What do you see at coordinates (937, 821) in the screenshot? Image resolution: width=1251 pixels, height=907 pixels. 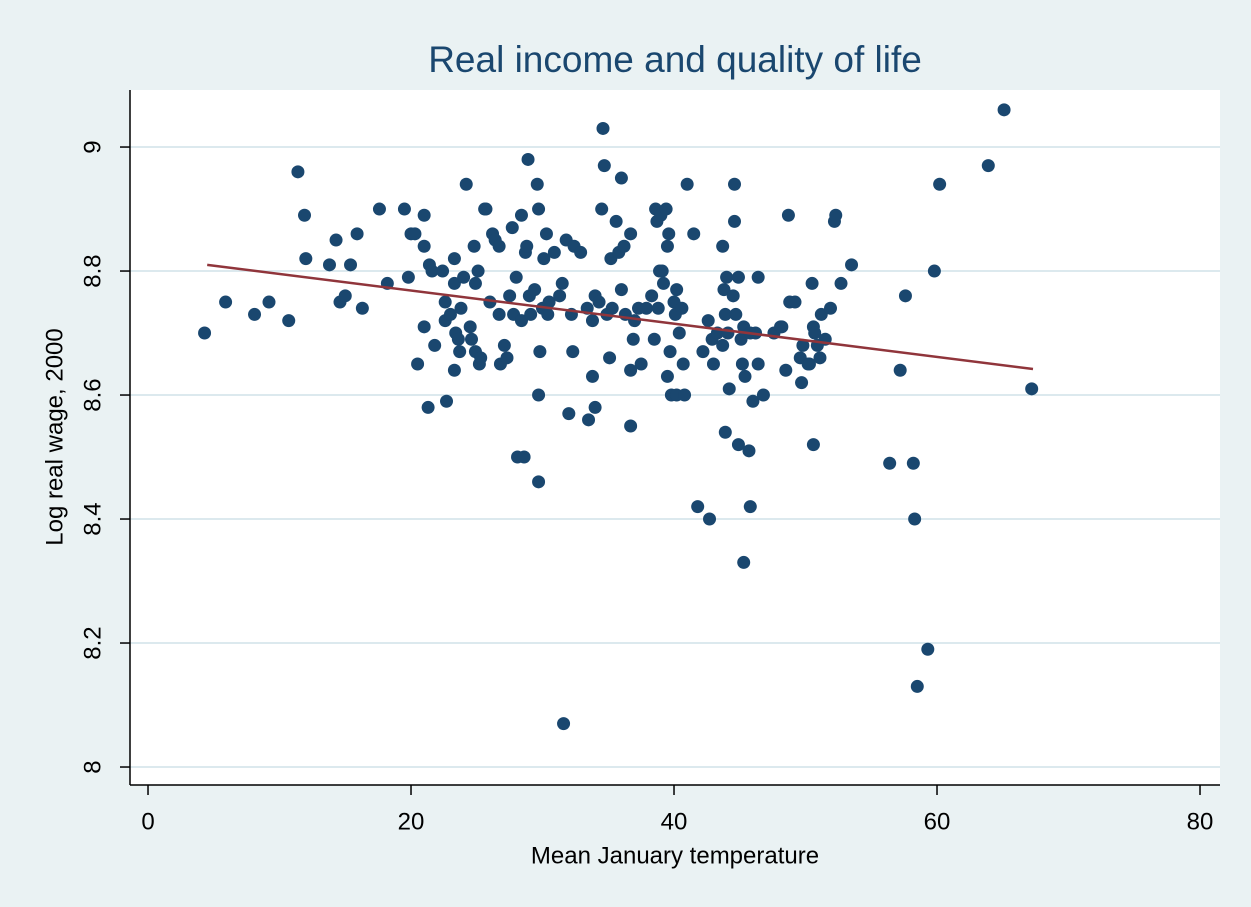 I see `x-tick-label: 60` at bounding box center [937, 821].